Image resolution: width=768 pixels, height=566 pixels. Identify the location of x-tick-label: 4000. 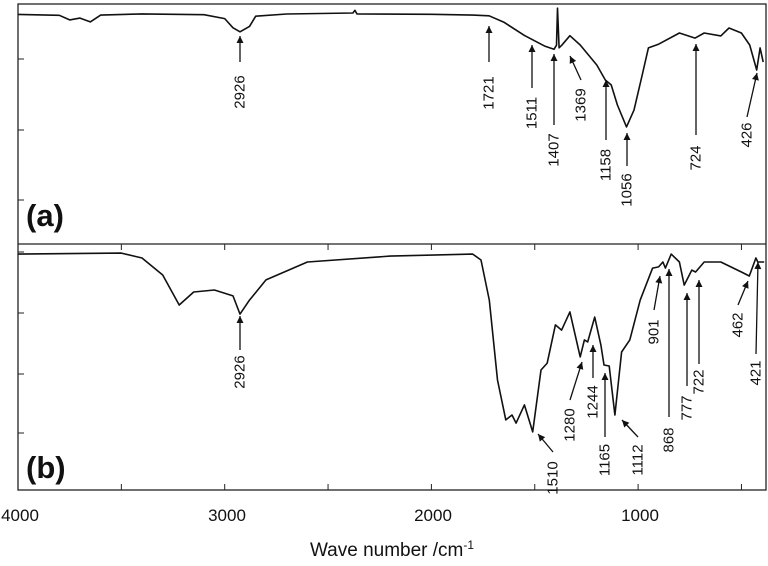
(20, 515).